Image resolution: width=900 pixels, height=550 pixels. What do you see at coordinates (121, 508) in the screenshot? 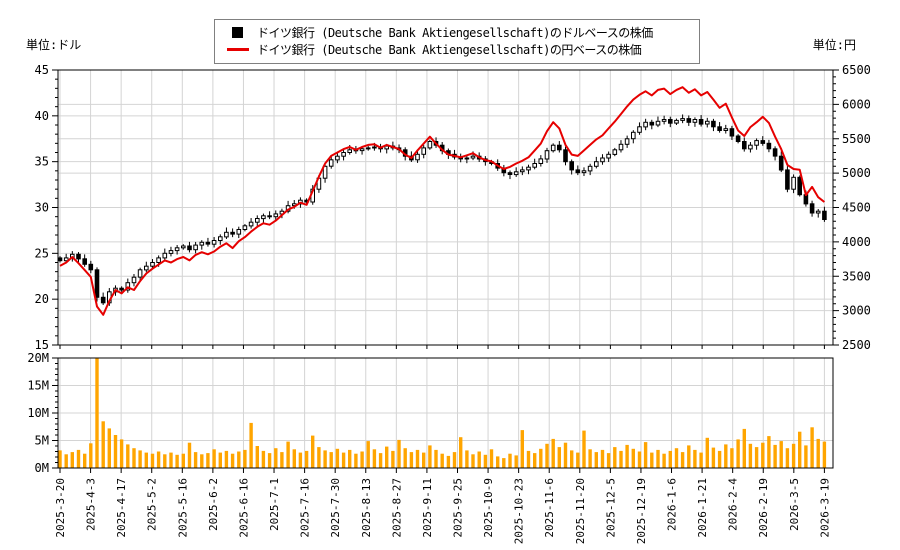
I see `x-tick-label: 2025-4-17` at bounding box center [121, 508].